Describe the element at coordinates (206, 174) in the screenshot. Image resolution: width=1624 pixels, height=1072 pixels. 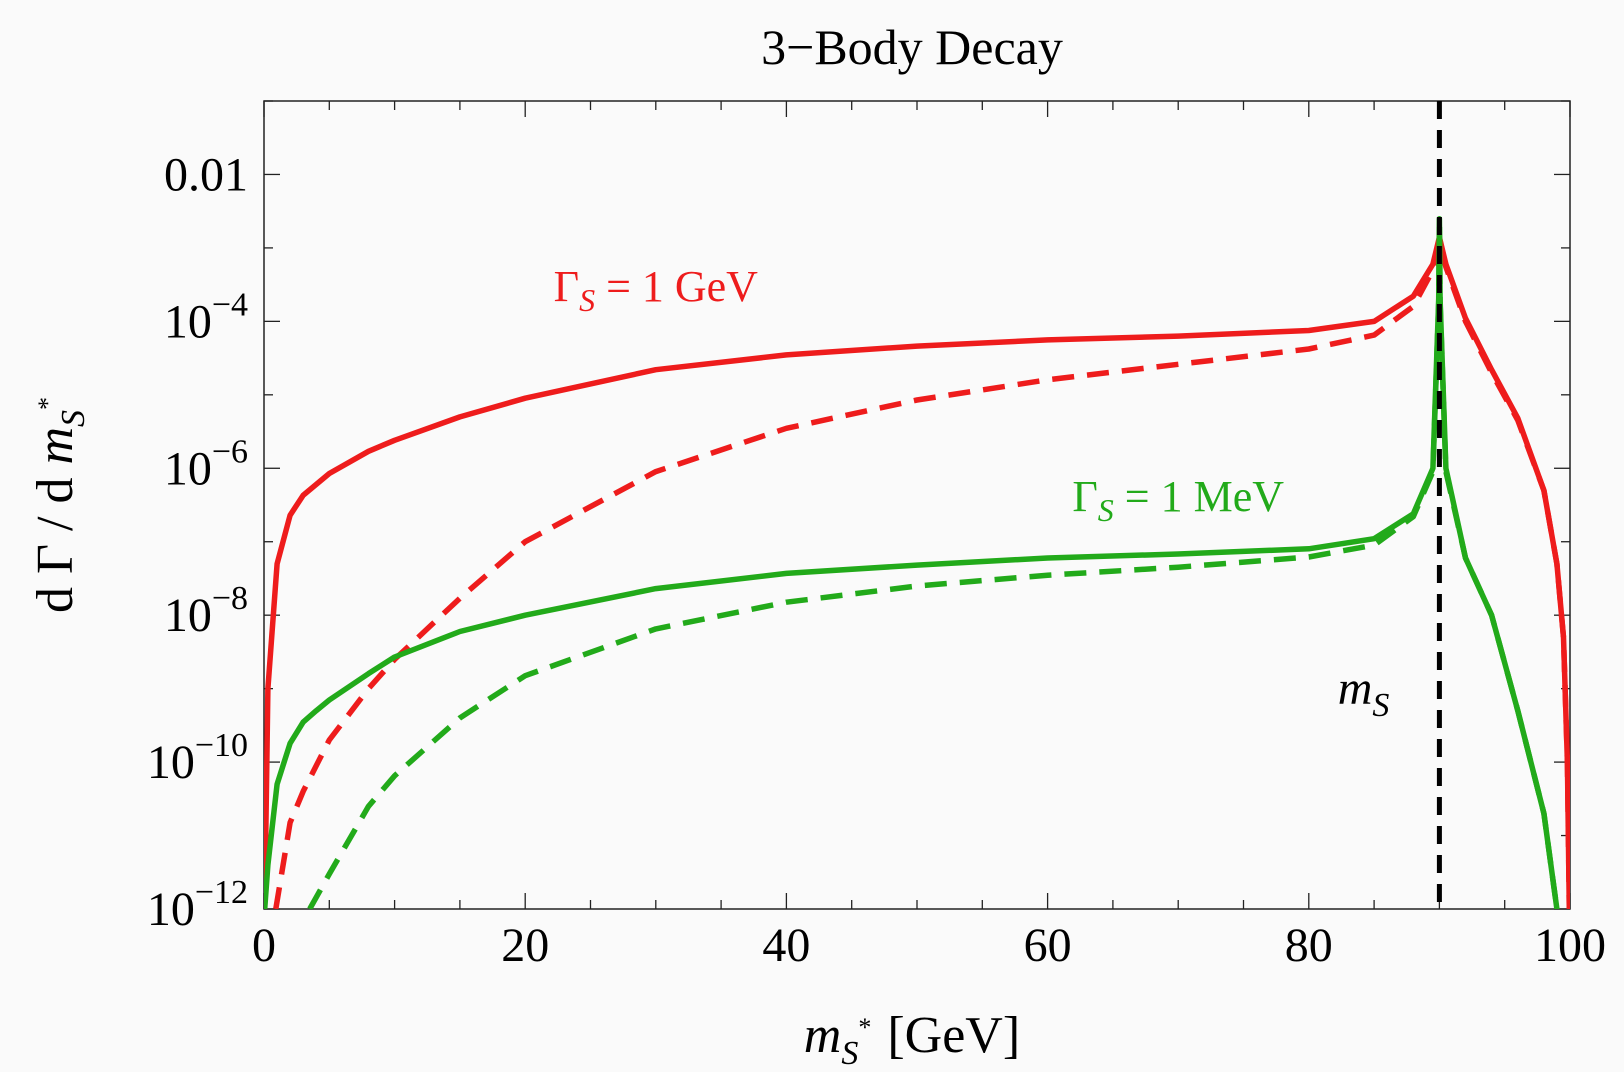
I see `y-tick-label: 0.01` at that location.